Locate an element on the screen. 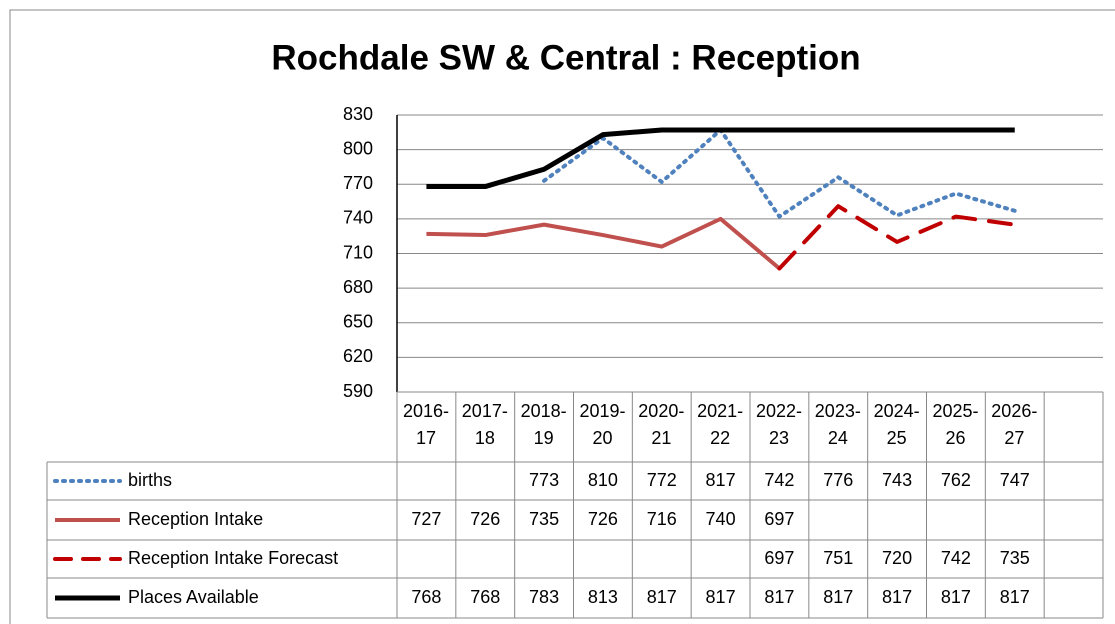 The height and width of the screenshot is (624, 1115). chart-title: Rochdale SW & Central : Reception is located at coordinates (565, 57).